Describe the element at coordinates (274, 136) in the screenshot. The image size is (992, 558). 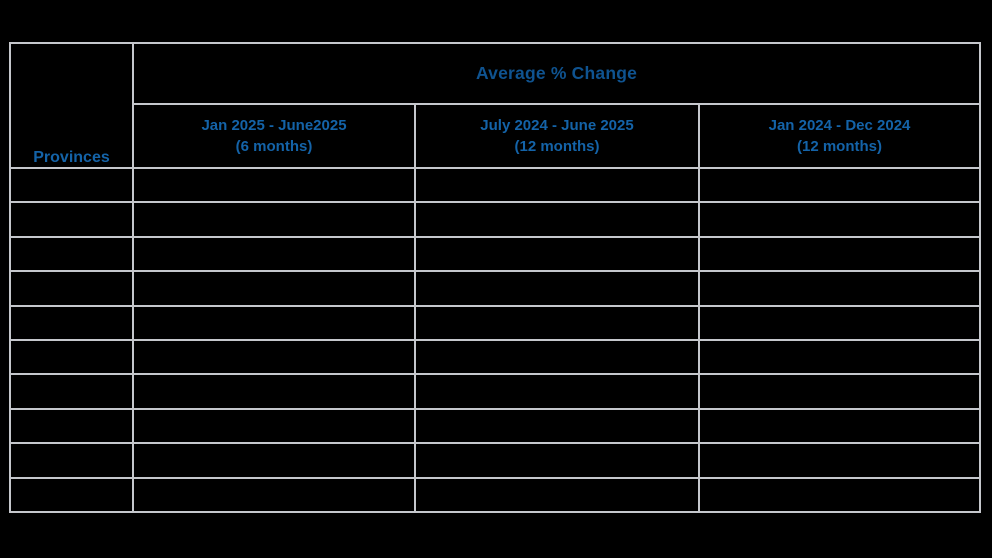
I see `column-header-jan2025-june2025: Jan 2025 - June2025 (6 months)` at that location.